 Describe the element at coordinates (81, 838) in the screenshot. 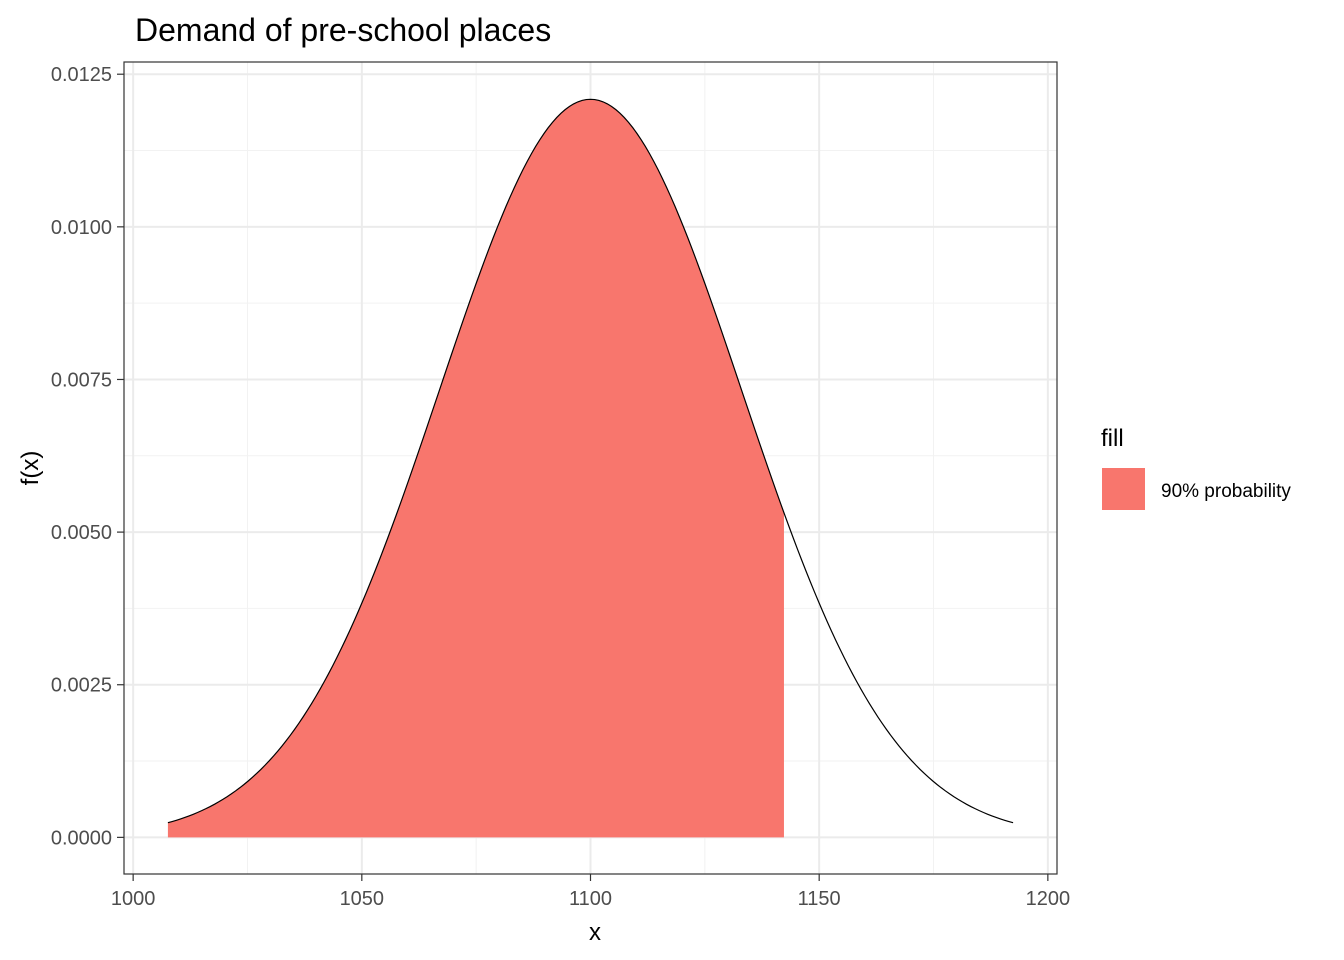

I see `y-tick-label: 0.0000` at that location.